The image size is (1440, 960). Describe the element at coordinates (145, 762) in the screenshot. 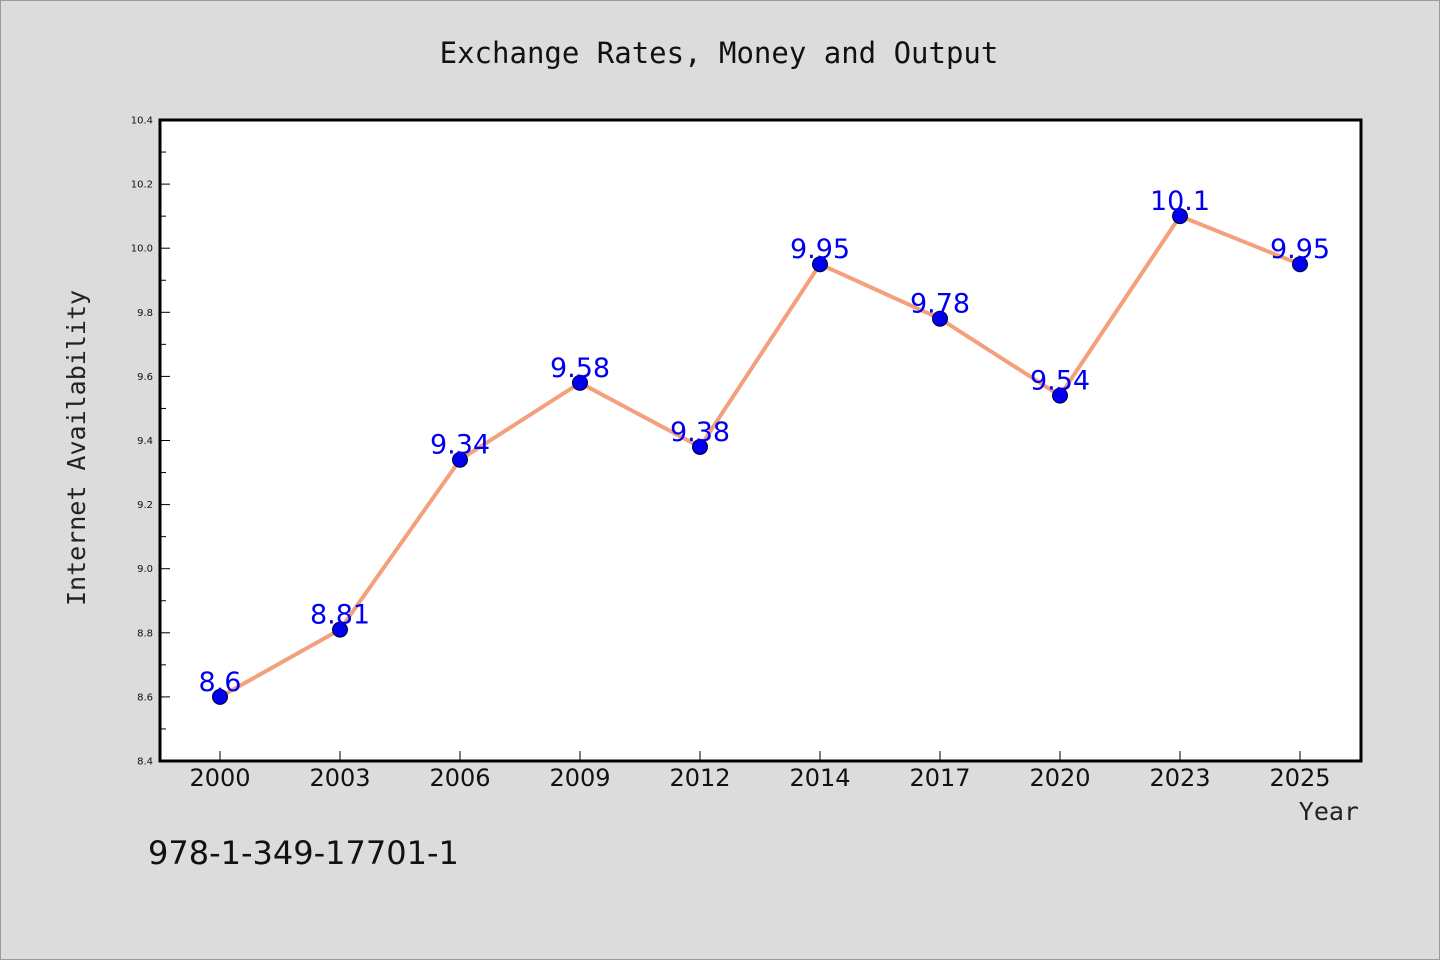

I see `y-tick-label: 8.4` at that location.